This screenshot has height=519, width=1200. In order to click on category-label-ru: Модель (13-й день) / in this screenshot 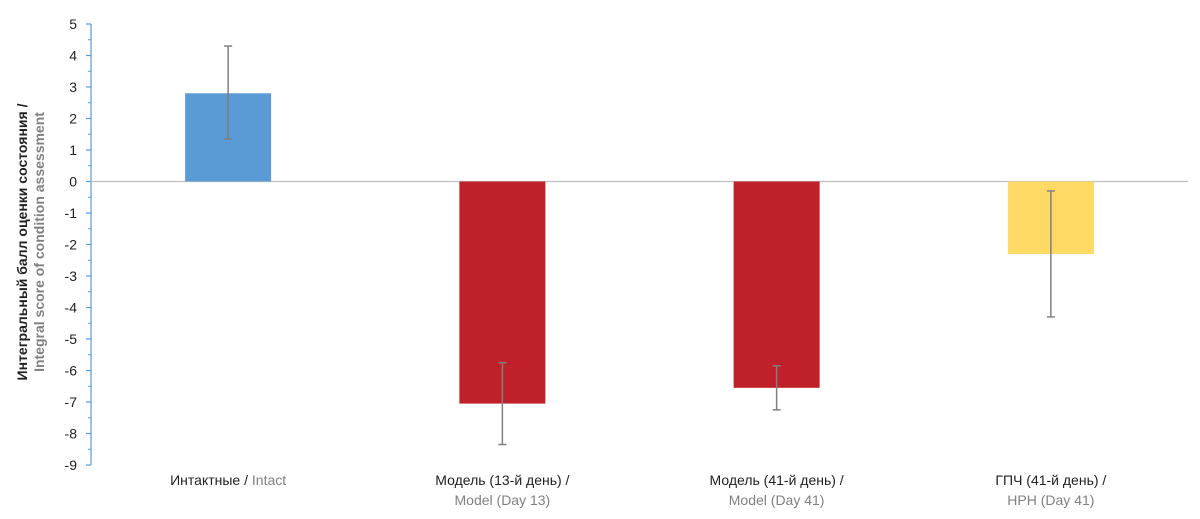, I will do `click(502, 480)`.